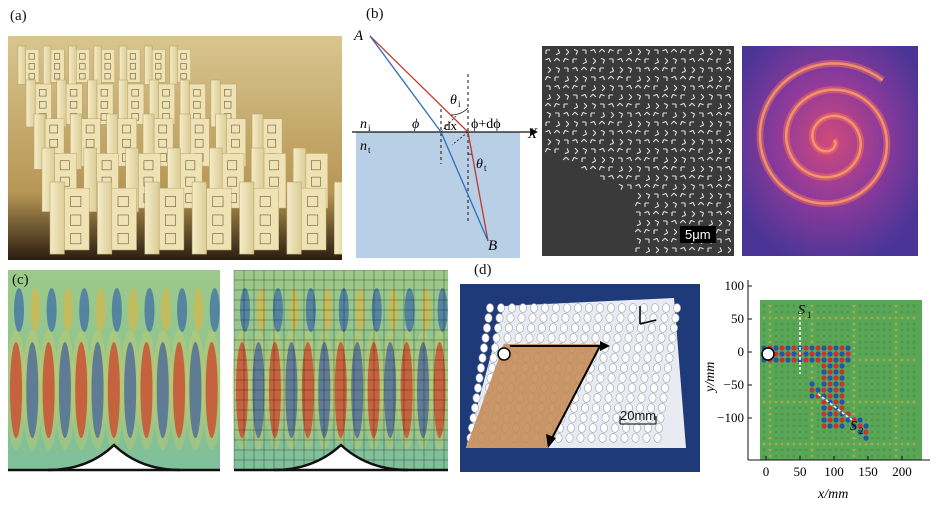 This screenshot has height=509, width=947. I want to click on x-tick-label: 0, so click(766, 471).